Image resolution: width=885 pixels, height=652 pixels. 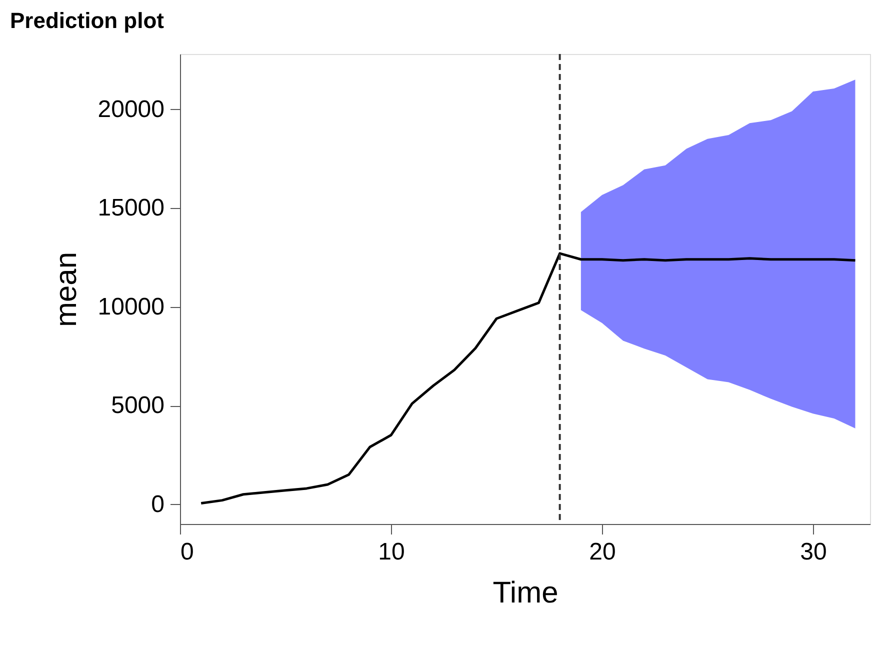 I want to click on y-tick-label: 15000, so click(x=131, y=208).